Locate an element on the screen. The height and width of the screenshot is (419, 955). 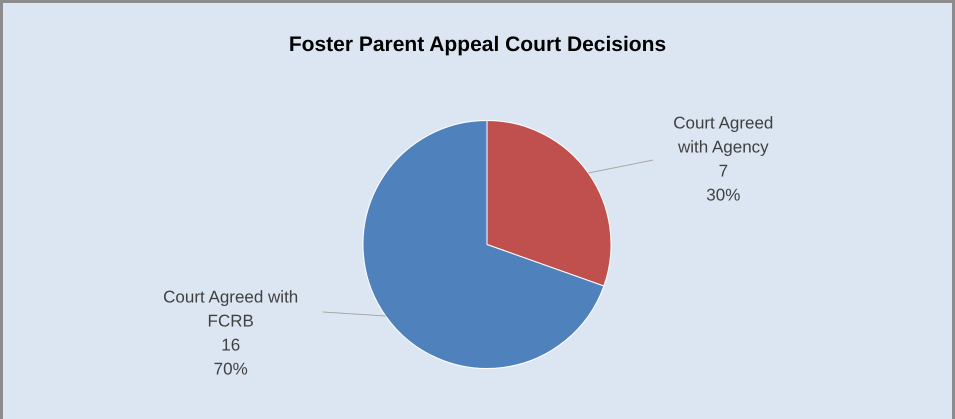
data-label: 16 70% is located at coordinates (231, 356).